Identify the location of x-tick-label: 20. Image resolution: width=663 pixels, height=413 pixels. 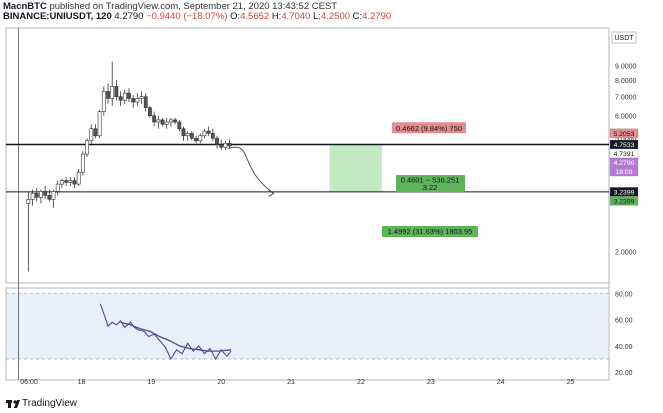
(221, 382).